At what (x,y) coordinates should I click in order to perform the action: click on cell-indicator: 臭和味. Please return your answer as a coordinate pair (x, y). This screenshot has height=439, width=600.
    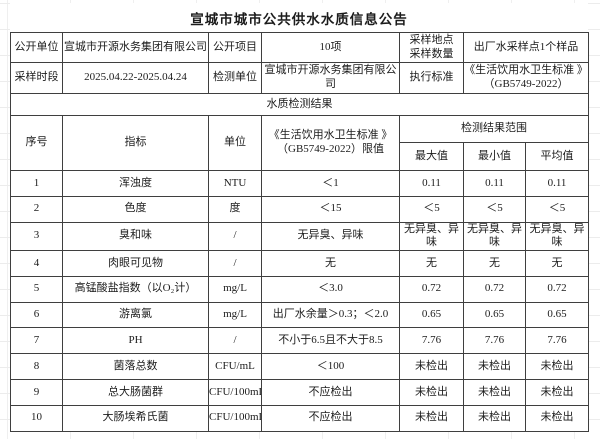
    Looking at the image, I should click on (135, 236).